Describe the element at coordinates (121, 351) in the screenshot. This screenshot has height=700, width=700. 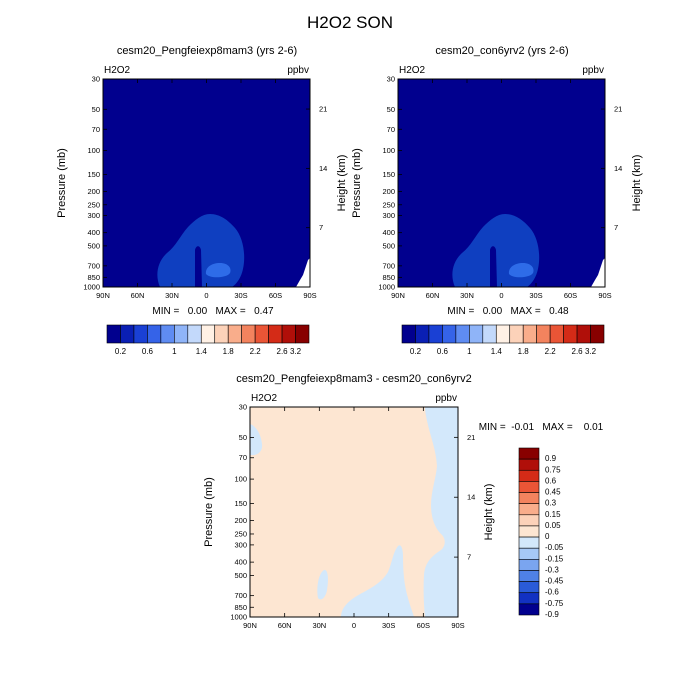
I see `colorbar-label: 0.2` at that location.